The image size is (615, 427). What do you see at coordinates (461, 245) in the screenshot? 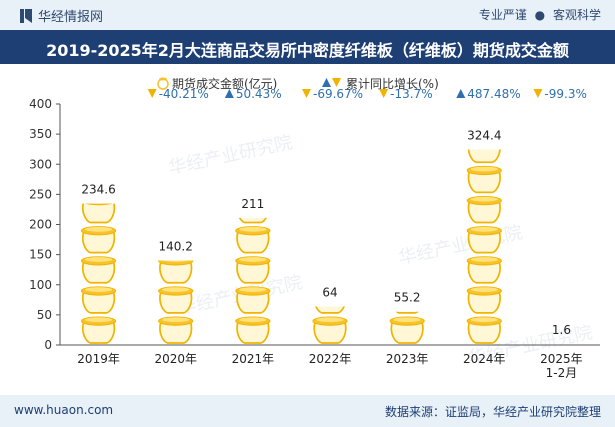
I see `watermark-text: 华经产业研究院` at bounding box center [461, 245].